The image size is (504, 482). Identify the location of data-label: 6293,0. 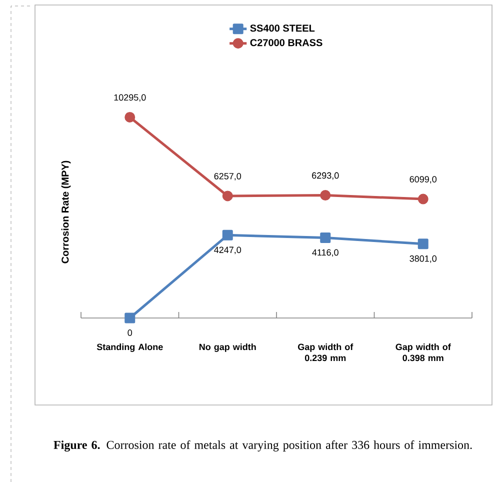
(325, 176).